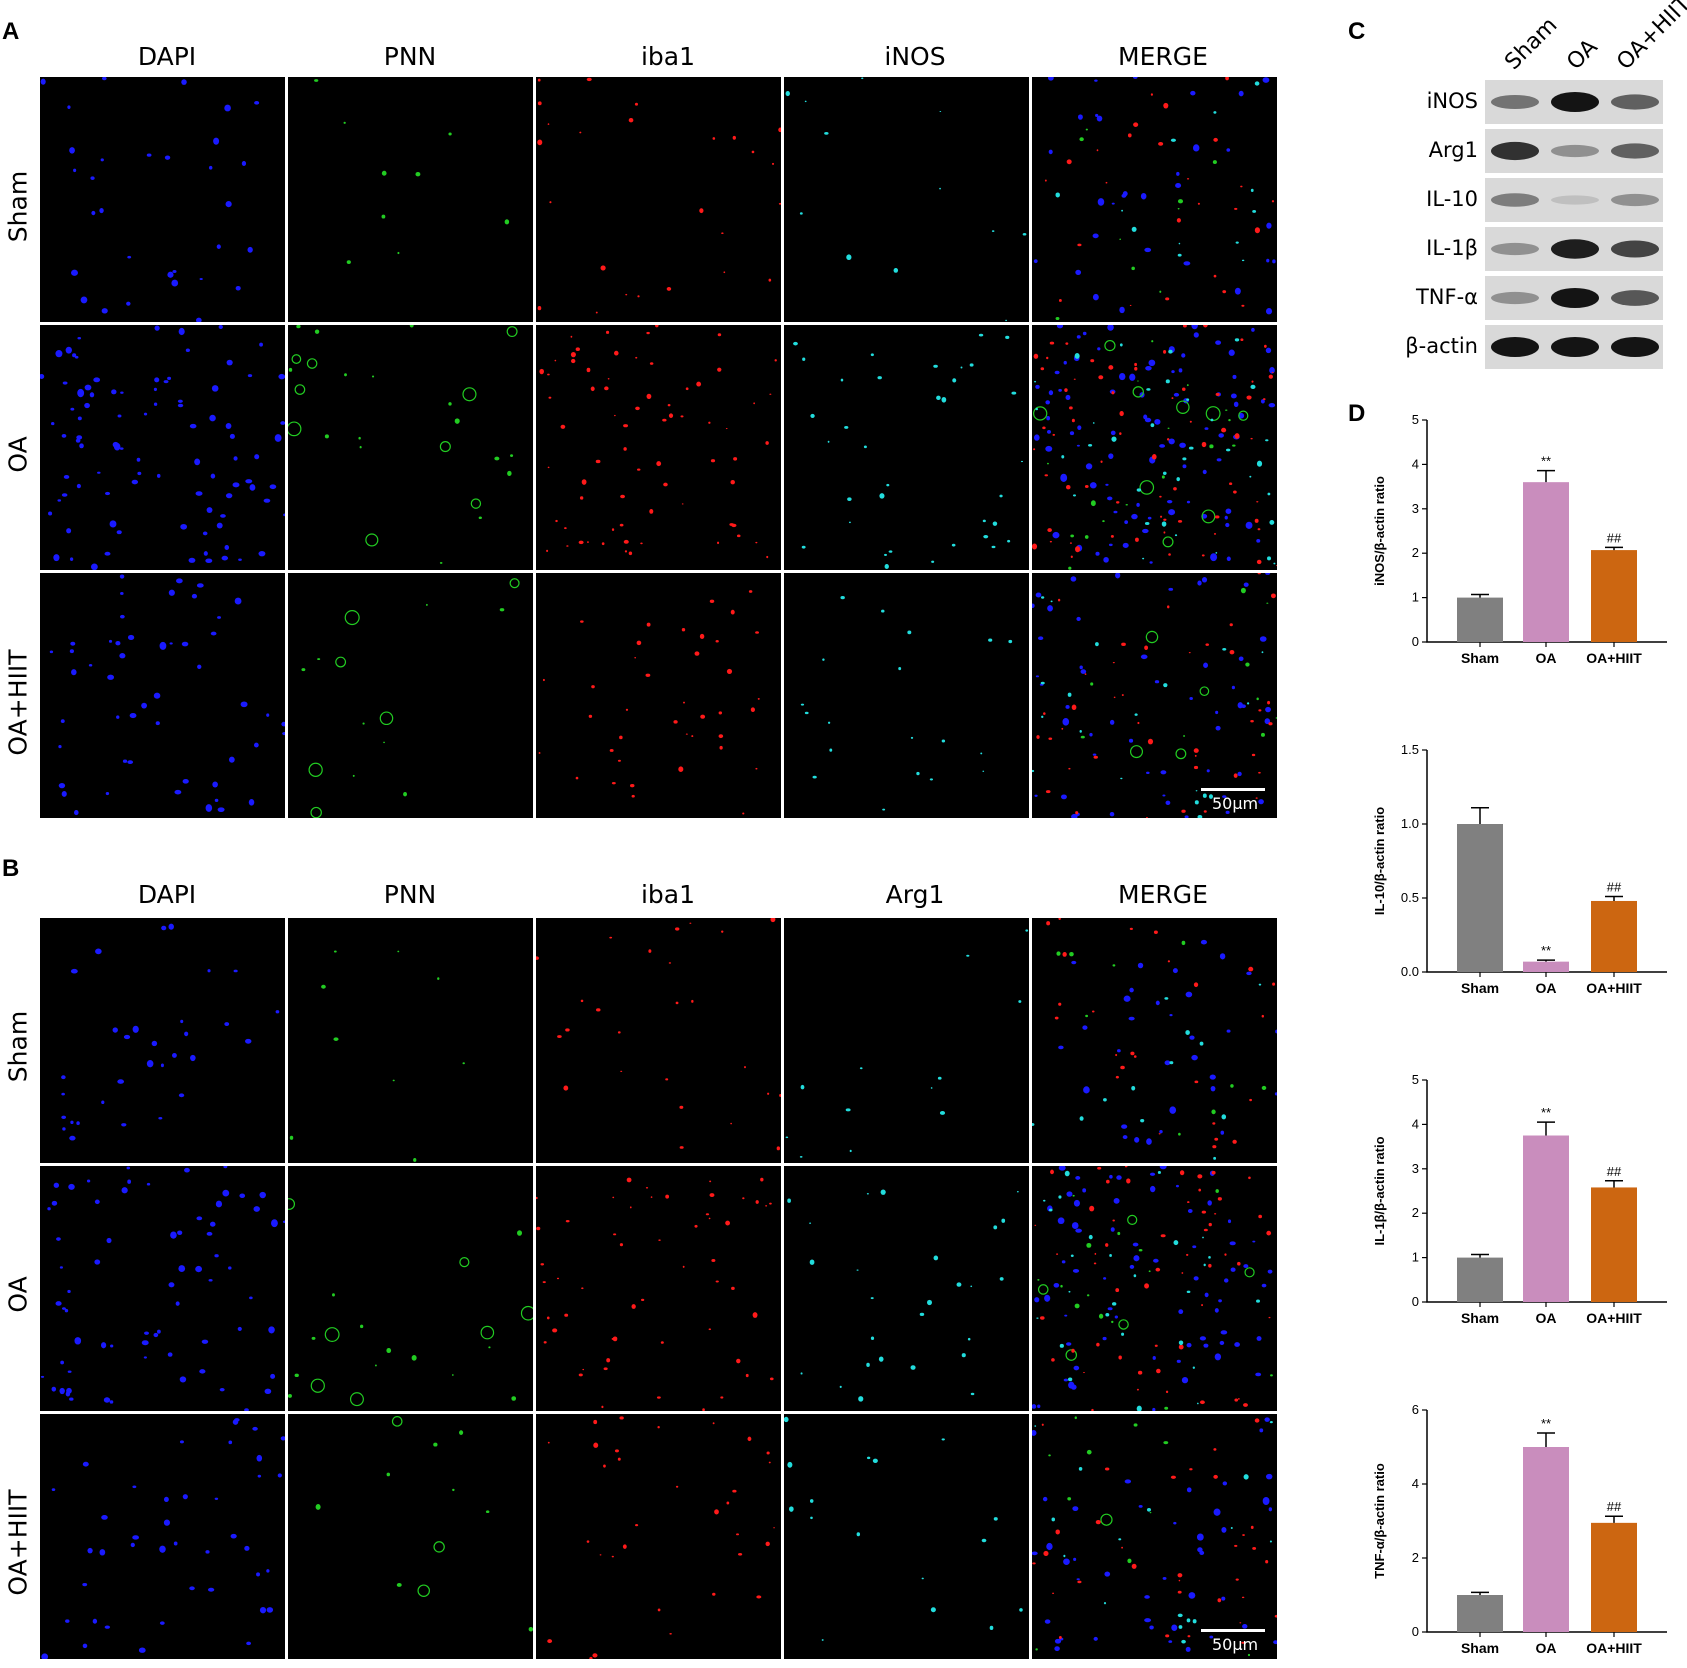 This screenshot has height=1668, width=1687. I want to click on scale-bar-label-b: 50μm, so click(1235, 1644).